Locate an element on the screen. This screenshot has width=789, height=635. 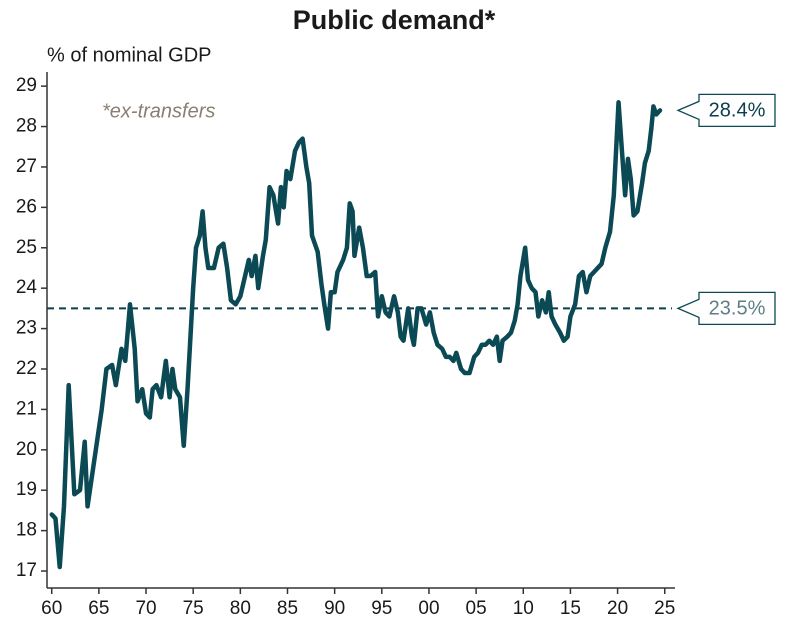
x-tick-label: 20 is located at coordinates (617, 608).